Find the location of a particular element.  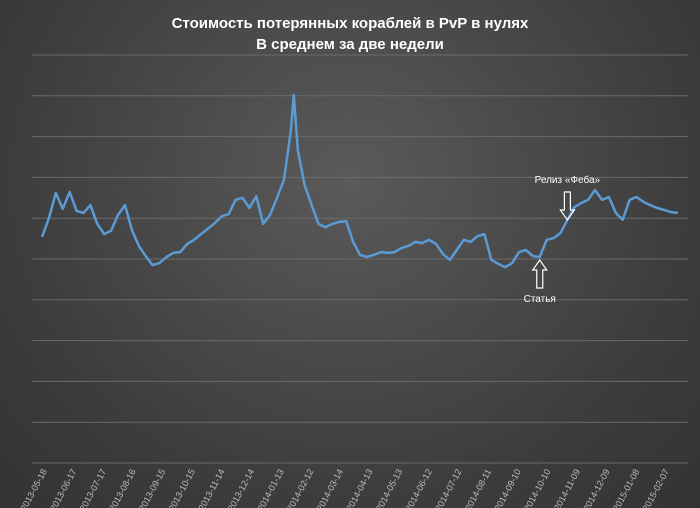

x-tick-label: 2014-01-13 is located at coordinates (270, 487).